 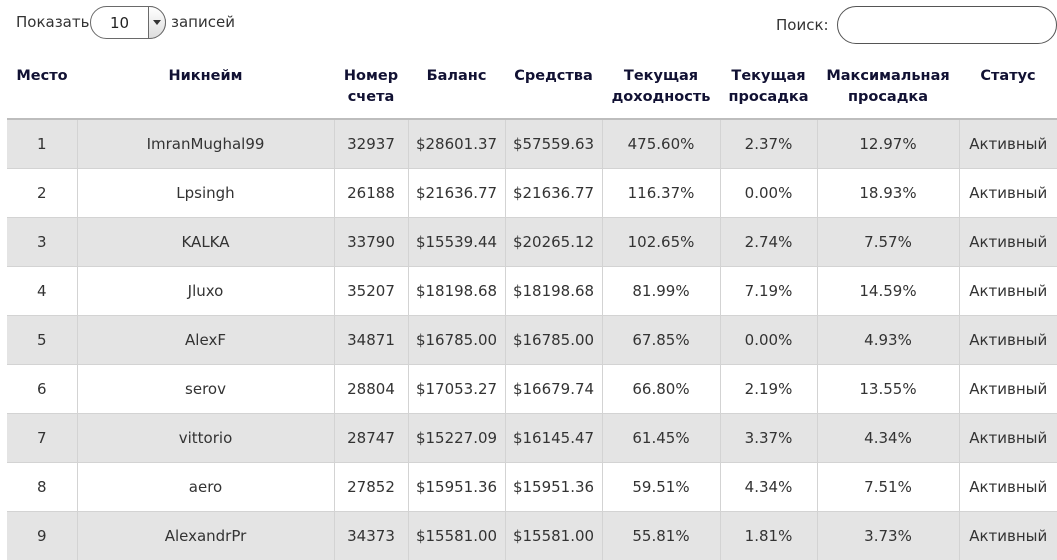 I want to click on cell-balance: $15581.00, so click(x=456, y=536).